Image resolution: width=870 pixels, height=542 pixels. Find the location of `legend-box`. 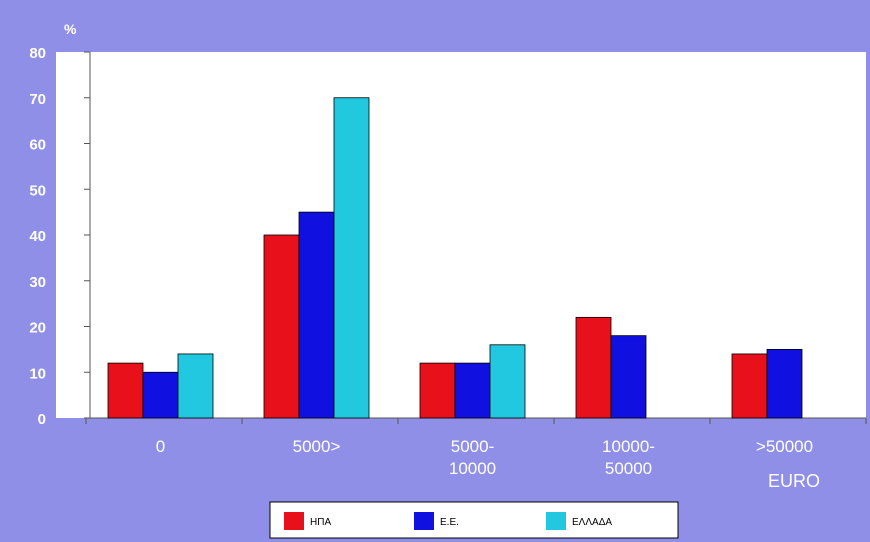

legend-box is located at coordinates (474, 520).